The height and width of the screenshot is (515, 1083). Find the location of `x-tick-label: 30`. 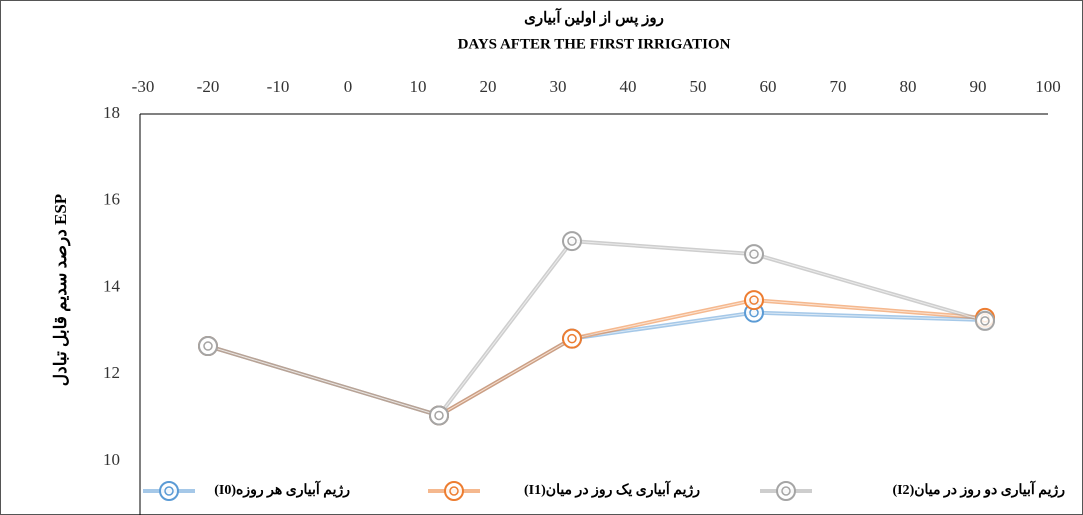

x-tick-label: 30 is located at coordinates (558, 86).